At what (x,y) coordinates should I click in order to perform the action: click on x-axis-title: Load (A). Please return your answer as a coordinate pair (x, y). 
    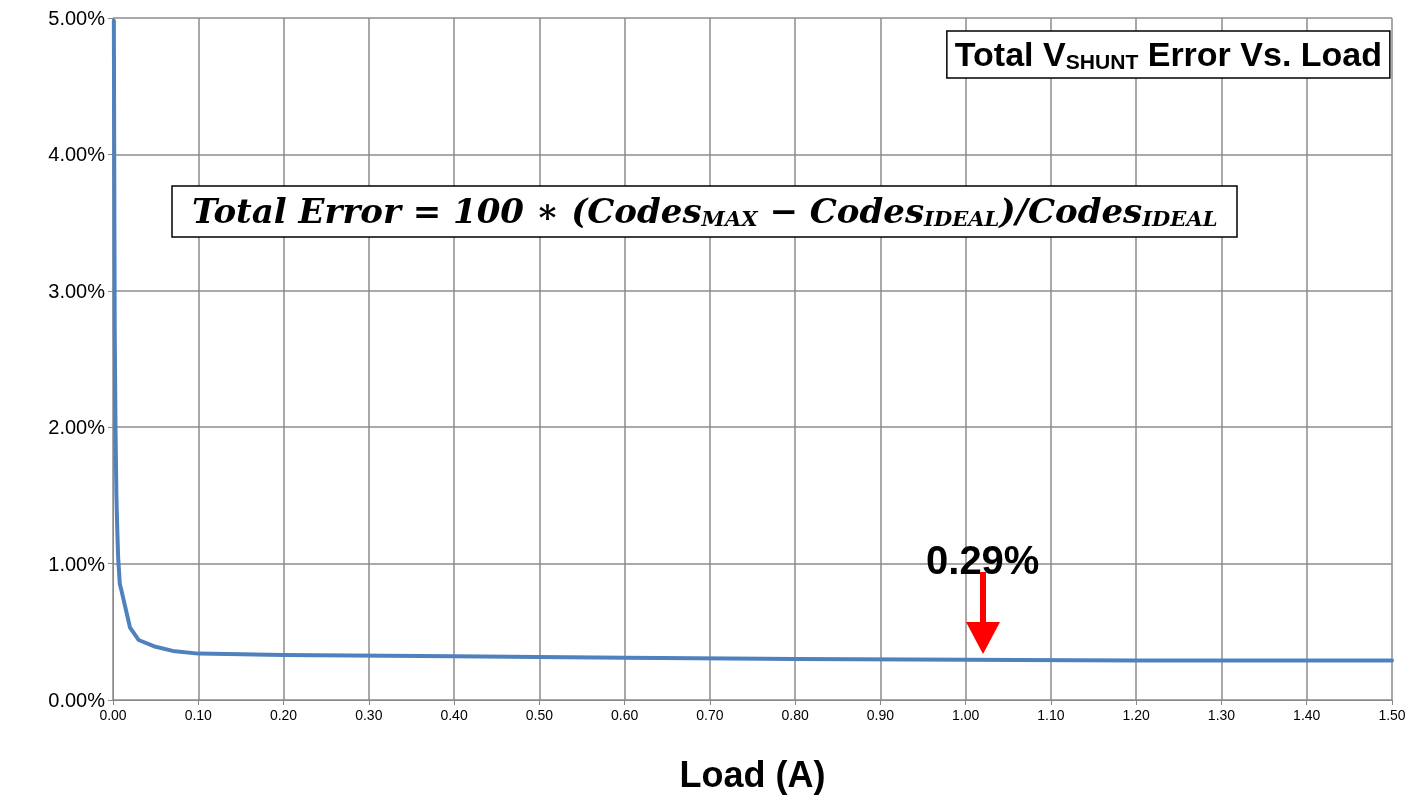
    Looking at the image, I should click on (752, 774).